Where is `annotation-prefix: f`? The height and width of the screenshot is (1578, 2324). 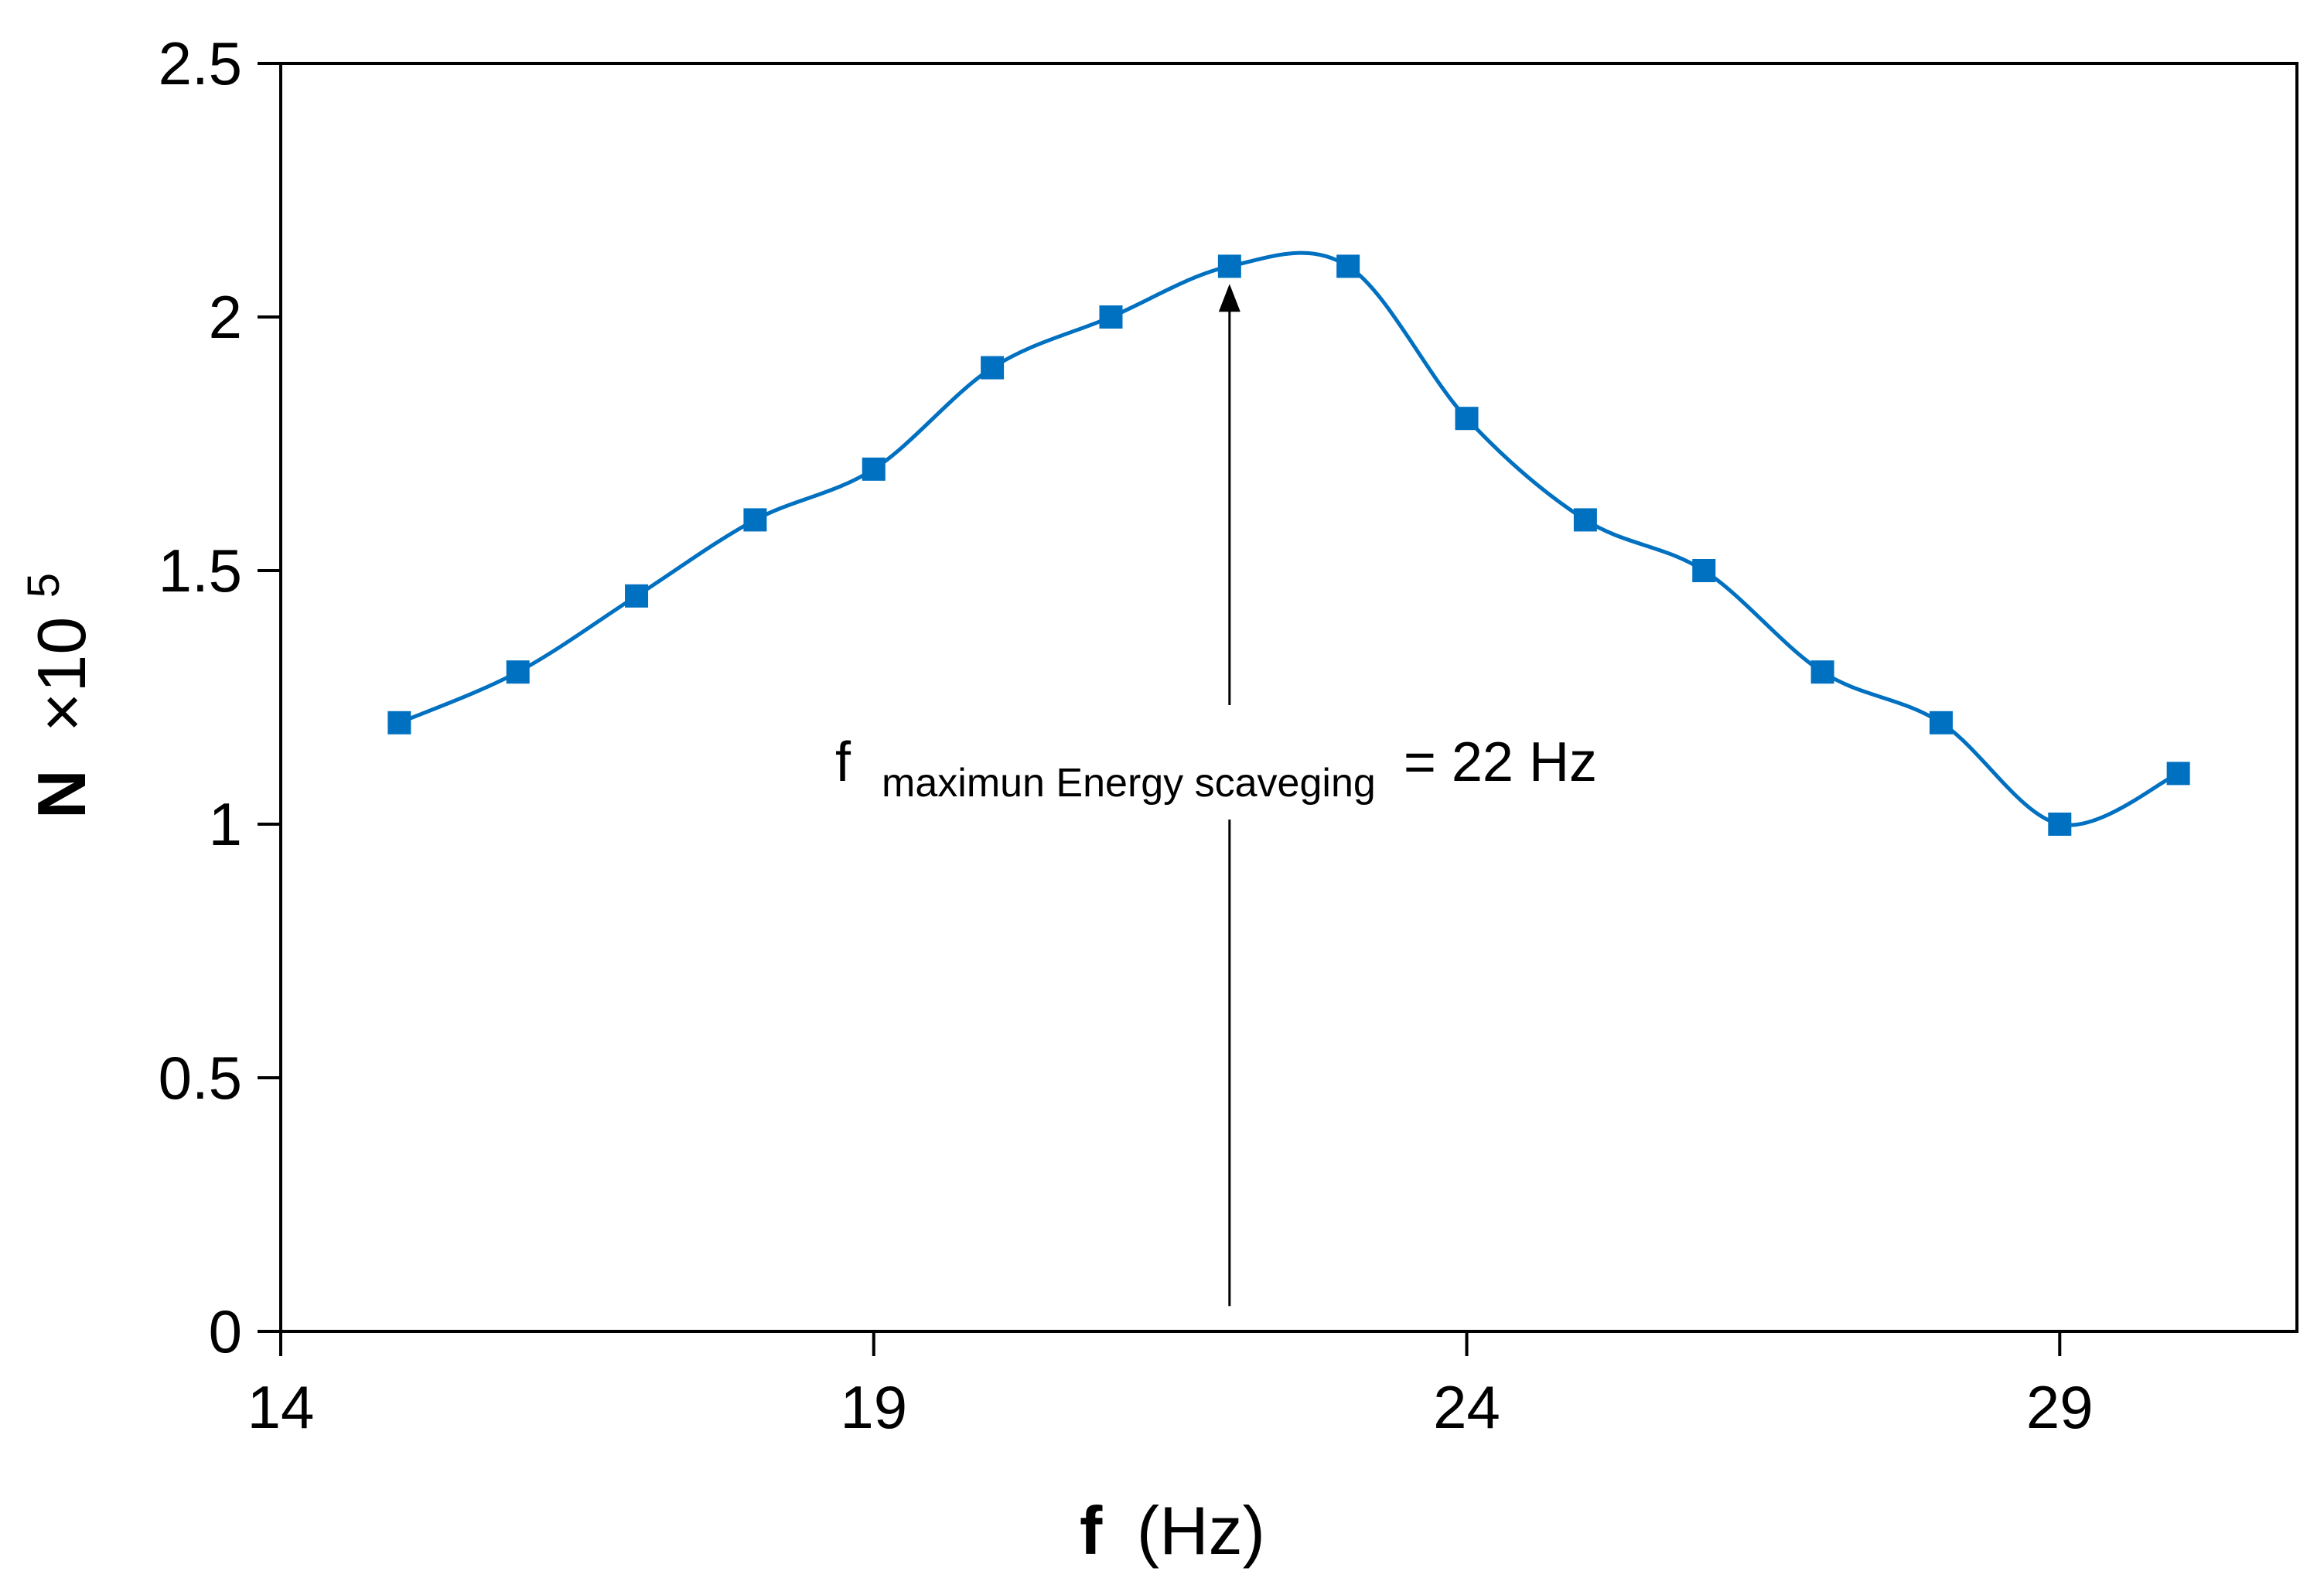
annotation-prefix: f is located at coordinates (843, 762).